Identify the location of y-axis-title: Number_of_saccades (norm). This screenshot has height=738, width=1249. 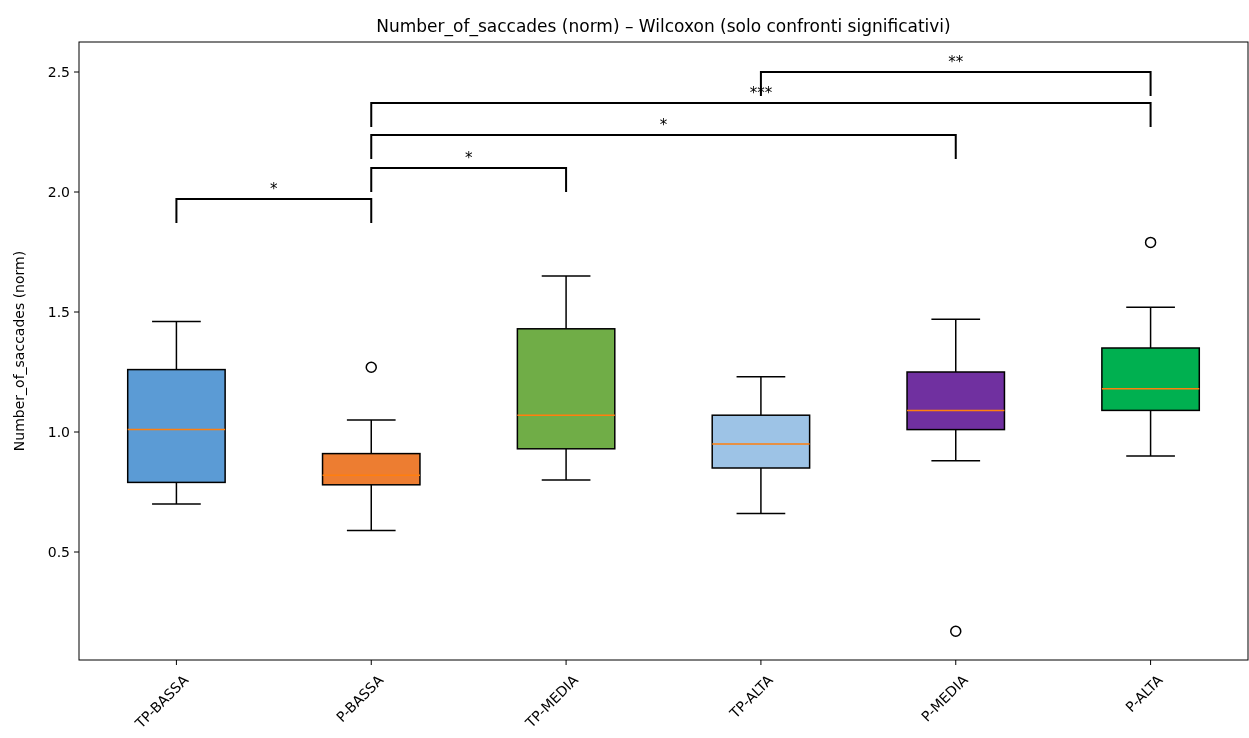
(19, 351).